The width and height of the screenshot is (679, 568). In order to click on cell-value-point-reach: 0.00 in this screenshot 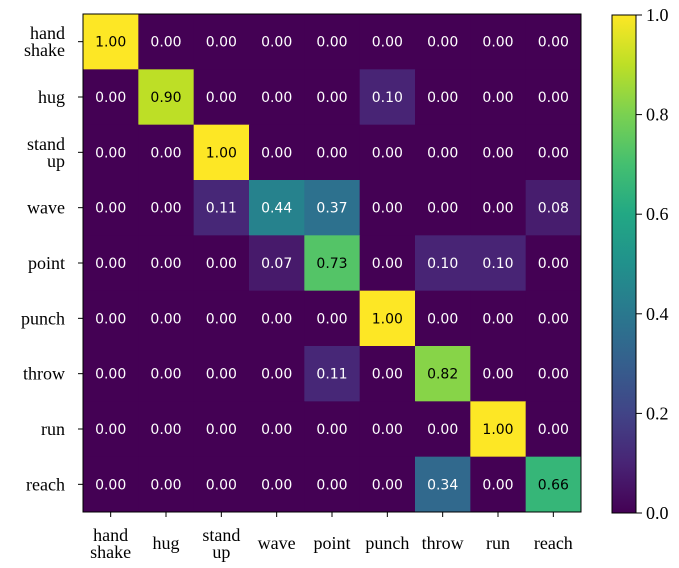, I will do `click(553, 264)`.